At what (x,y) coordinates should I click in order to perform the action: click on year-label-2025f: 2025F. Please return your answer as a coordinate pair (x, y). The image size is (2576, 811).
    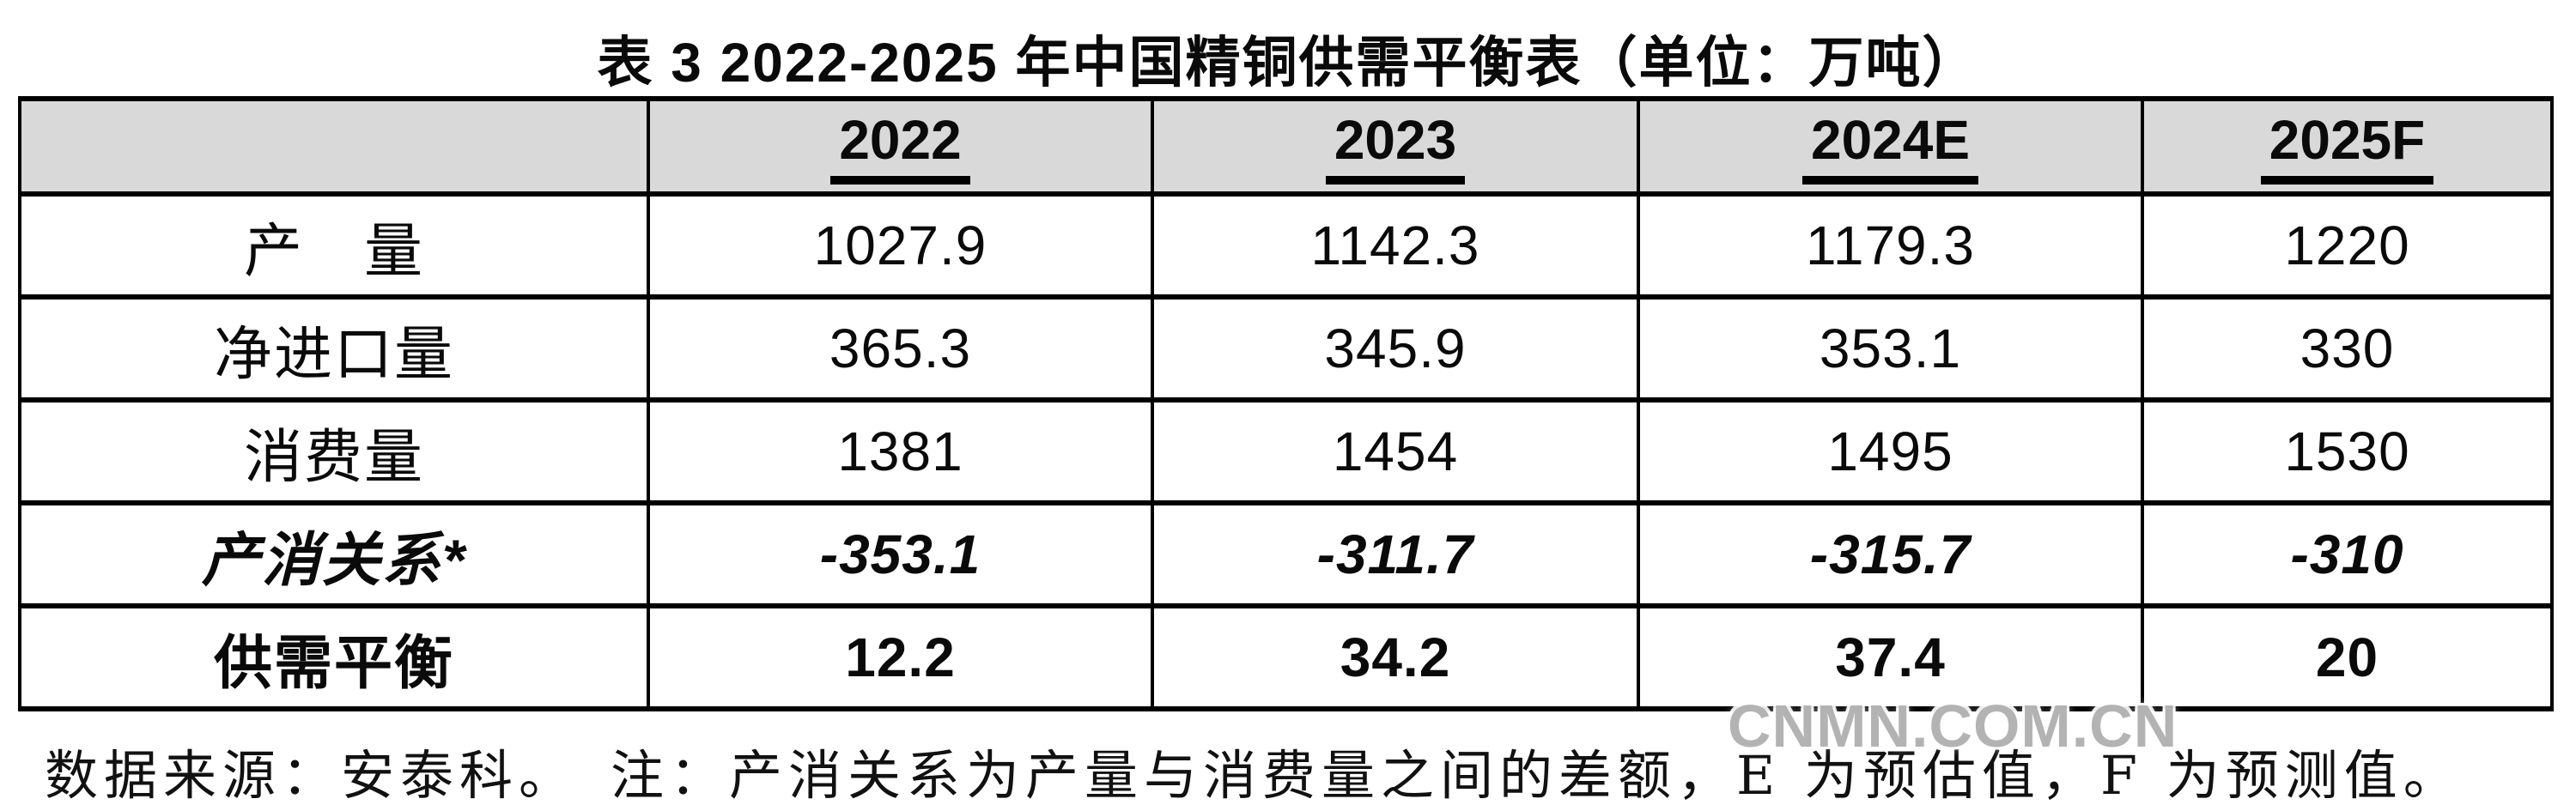
    Looking at the image, I should click on (2347, 149).